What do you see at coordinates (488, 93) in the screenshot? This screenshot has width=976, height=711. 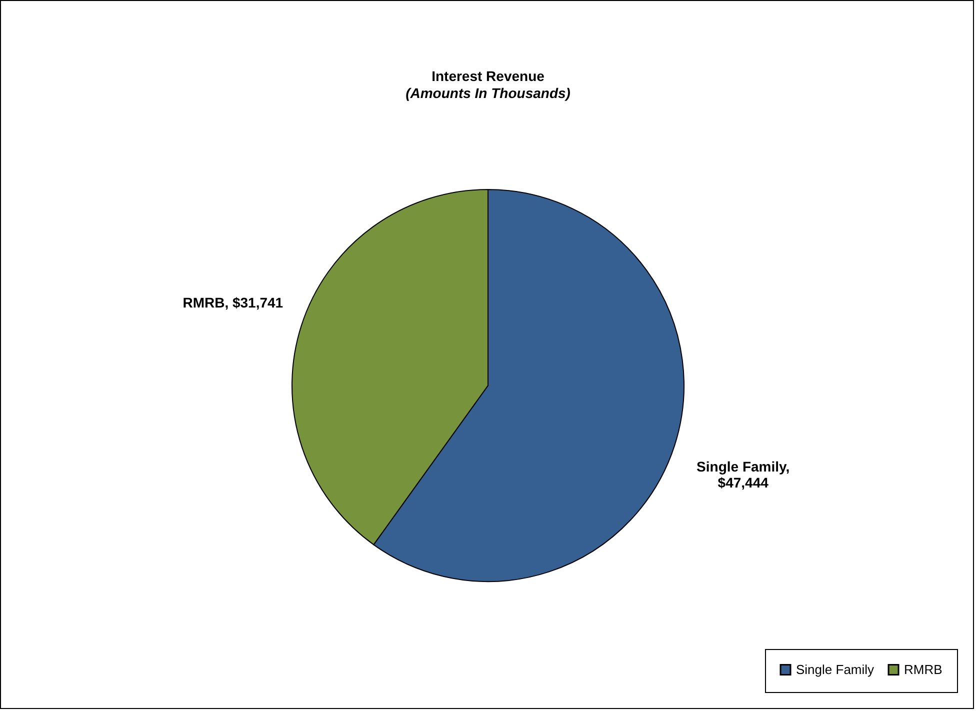 I see `chart-subtitle: (Amounts In Thousands)` at bounding box center [488, 93].